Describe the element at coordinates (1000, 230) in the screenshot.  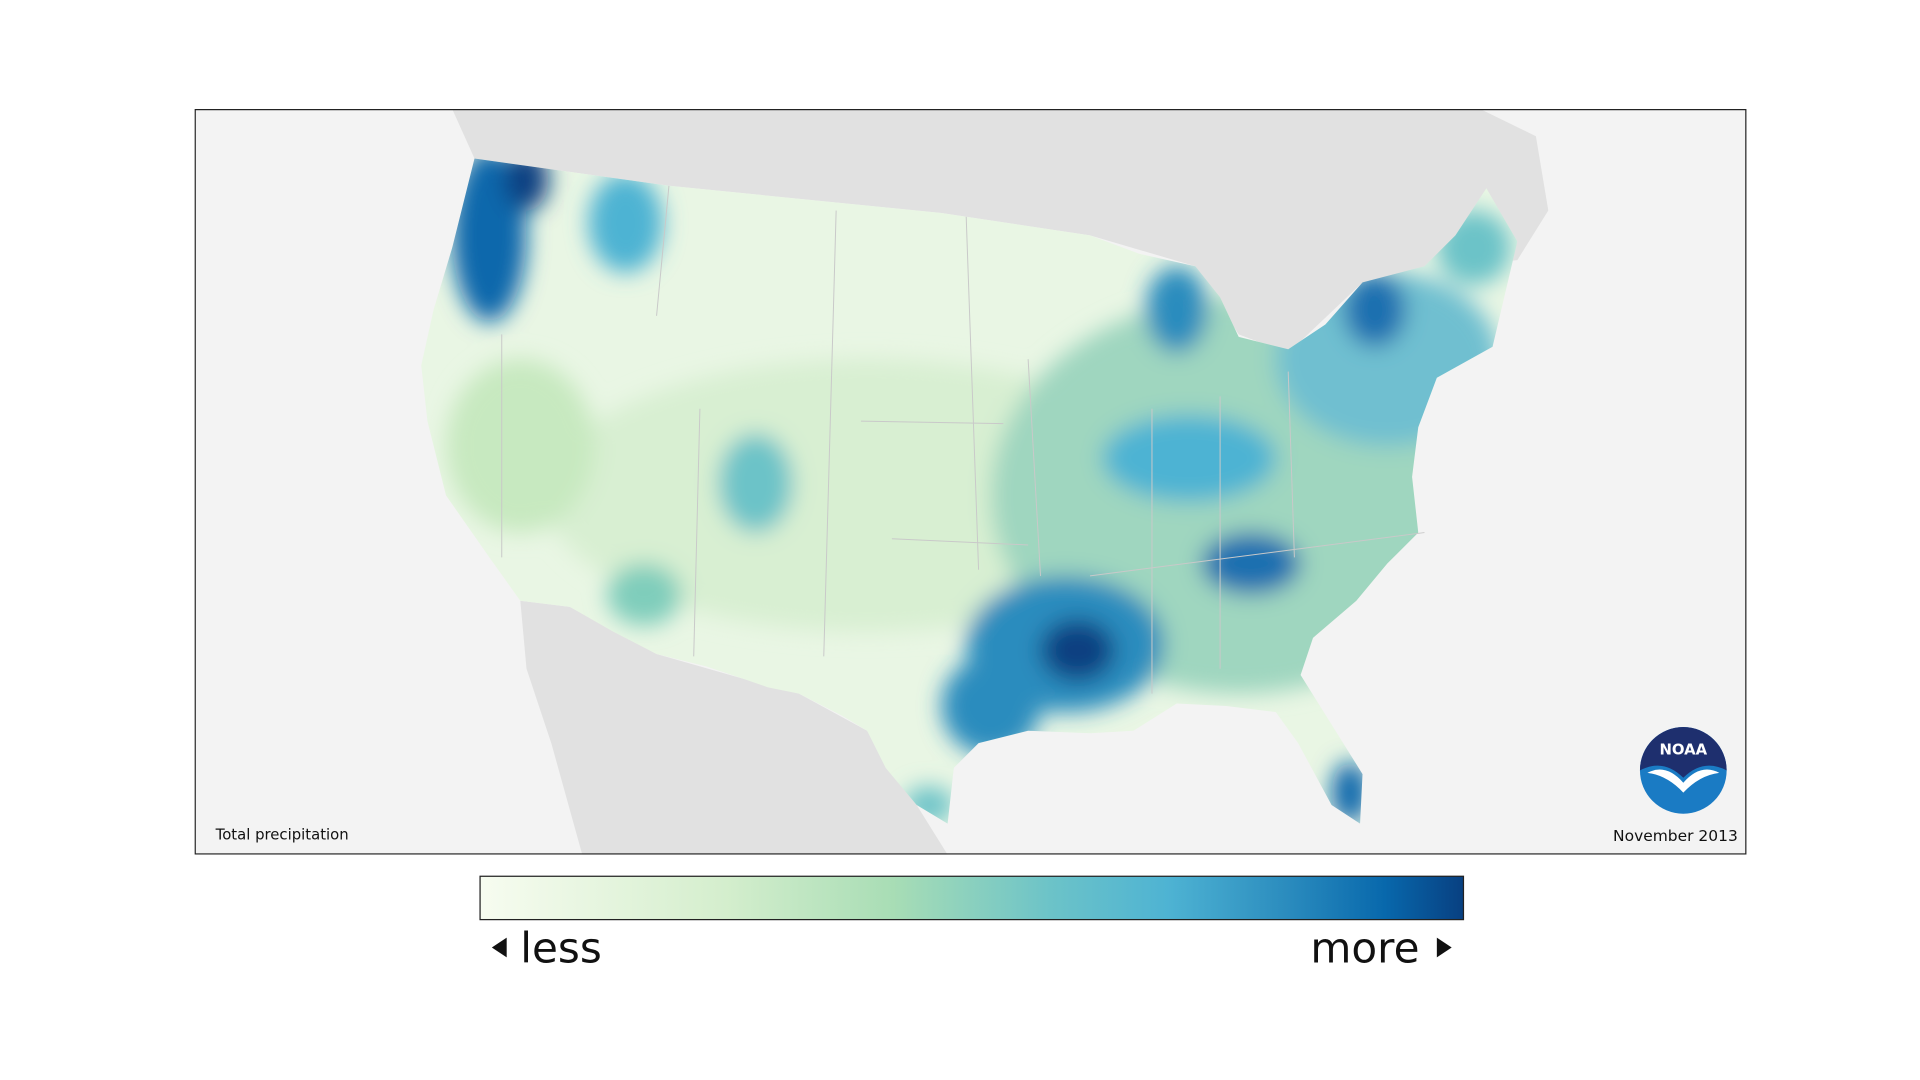
I see `canada` at that location.